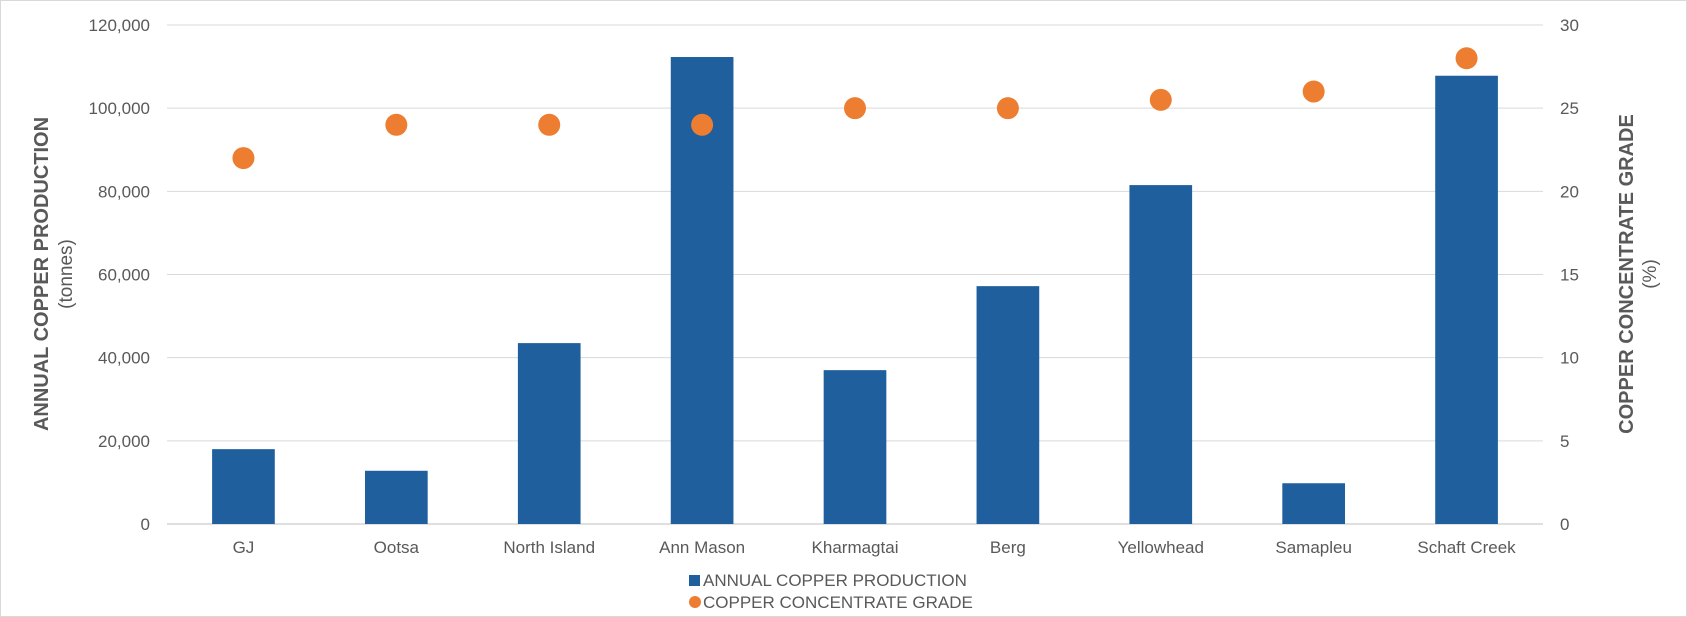  I want to click on left-tick-label: 120,000, so click(119, 25).